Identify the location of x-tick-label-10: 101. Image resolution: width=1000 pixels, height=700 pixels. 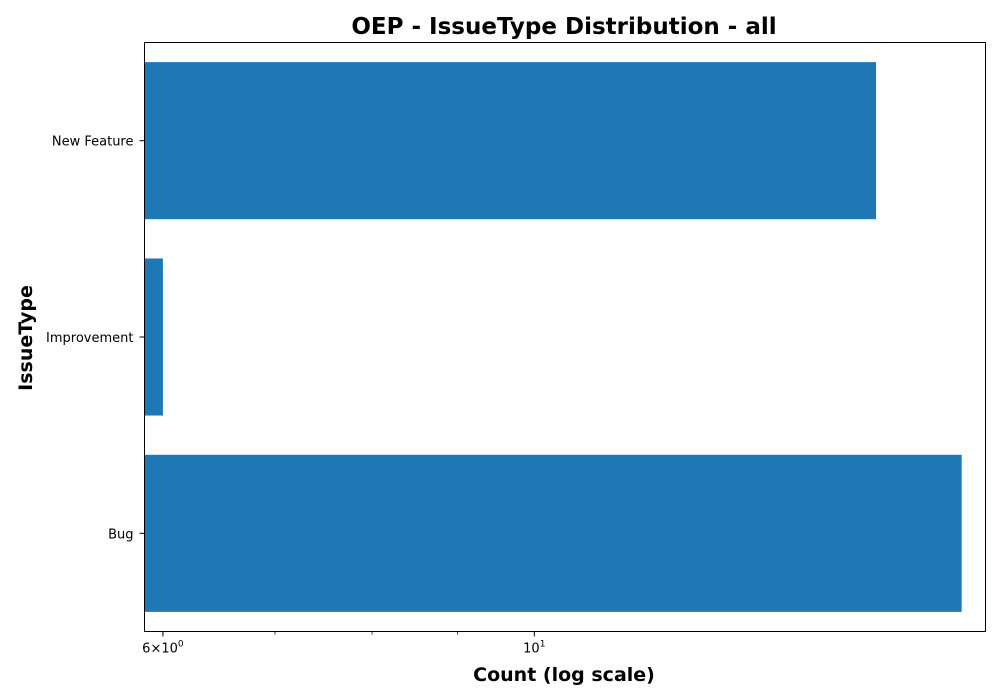
(534, 648).